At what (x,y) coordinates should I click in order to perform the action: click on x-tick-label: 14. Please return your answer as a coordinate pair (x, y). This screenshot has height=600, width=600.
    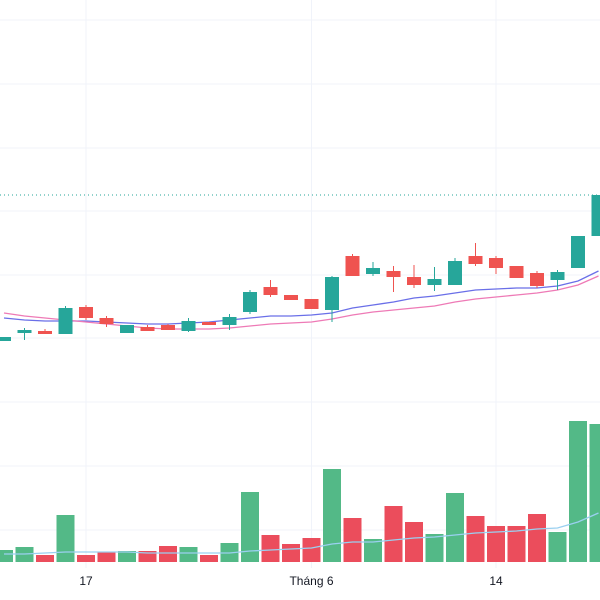
    Looking at the image, I should click on (496, 581).